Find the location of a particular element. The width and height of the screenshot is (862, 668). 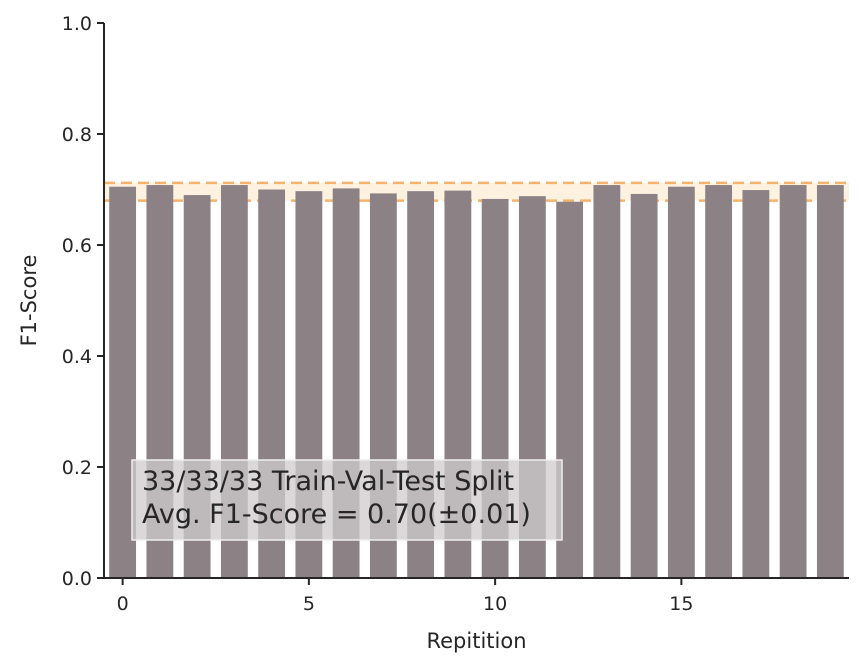

annotation-box is located at coordinates (347, 500).